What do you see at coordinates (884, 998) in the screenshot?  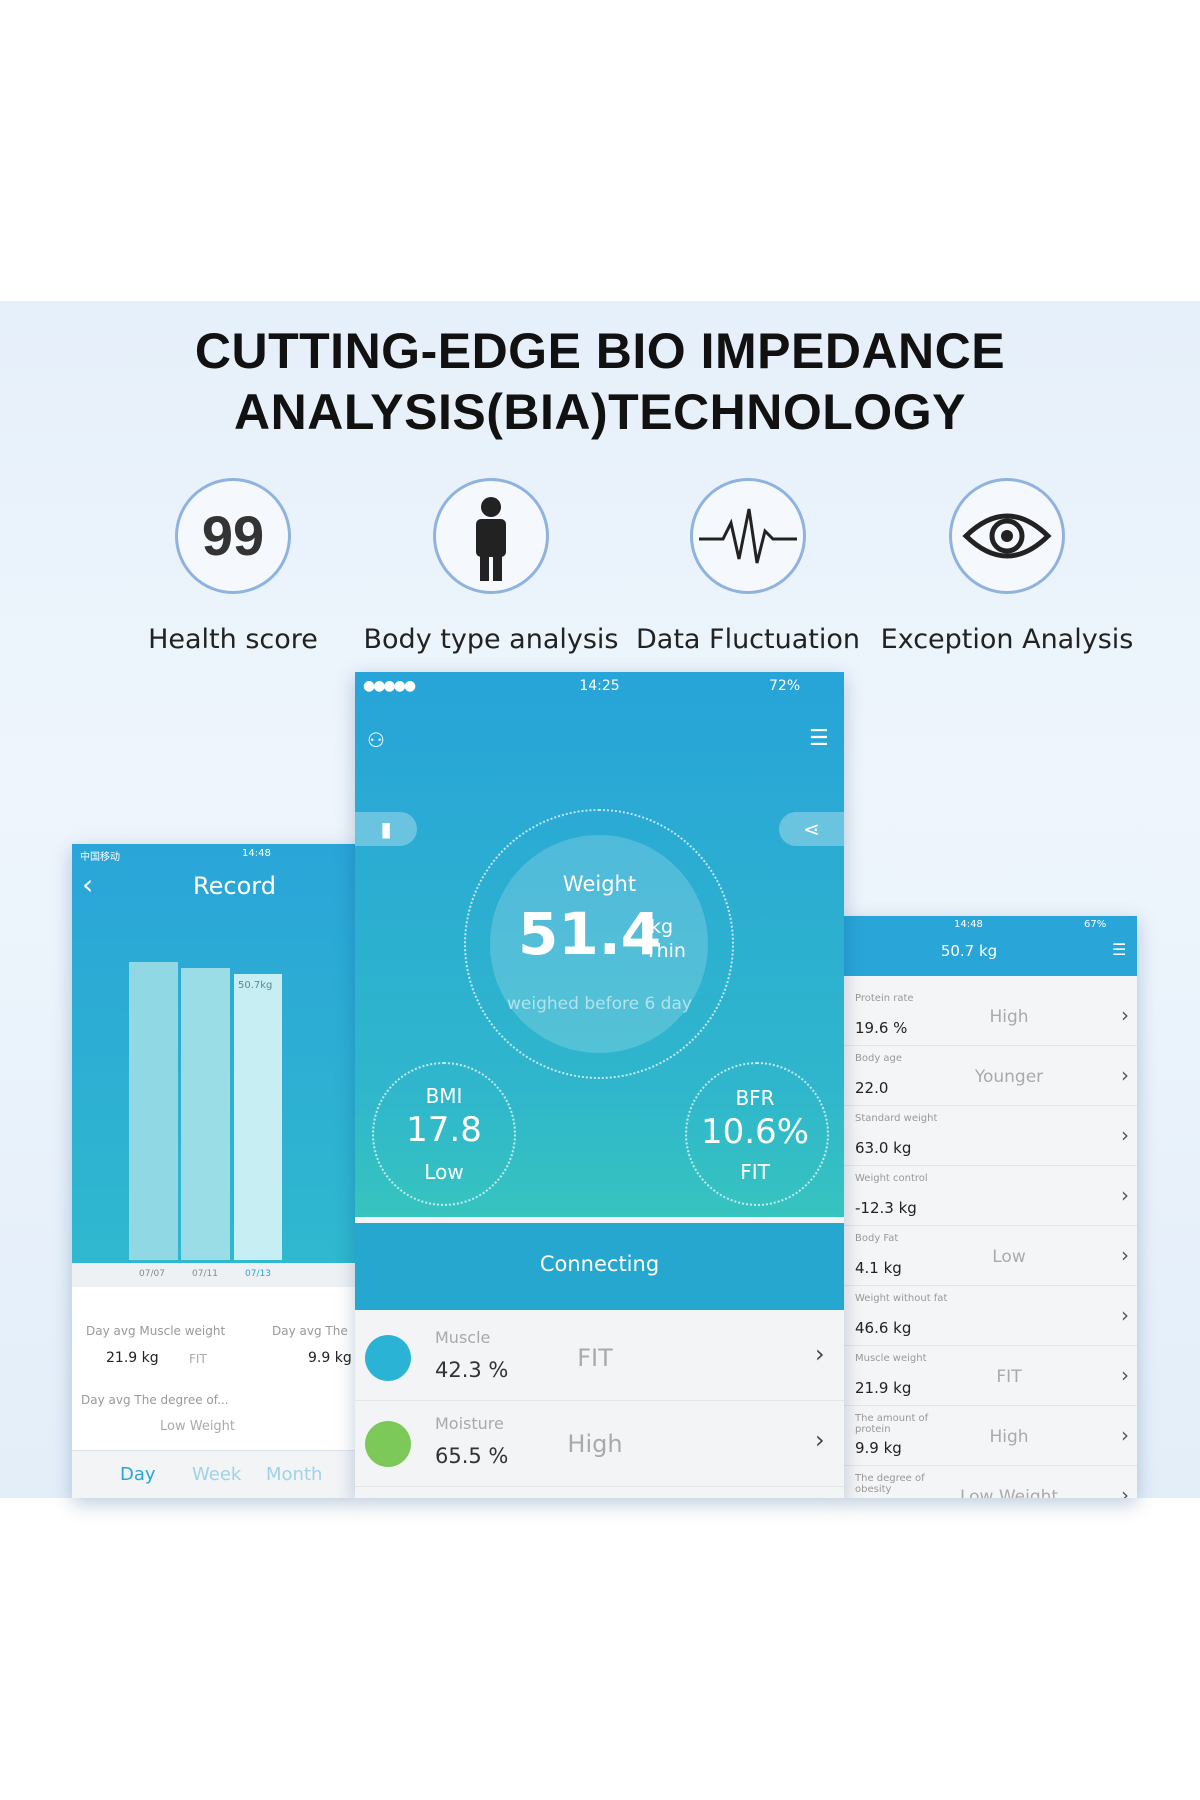 I see `row-label: Protein rate` at bounding box center [884, 998].